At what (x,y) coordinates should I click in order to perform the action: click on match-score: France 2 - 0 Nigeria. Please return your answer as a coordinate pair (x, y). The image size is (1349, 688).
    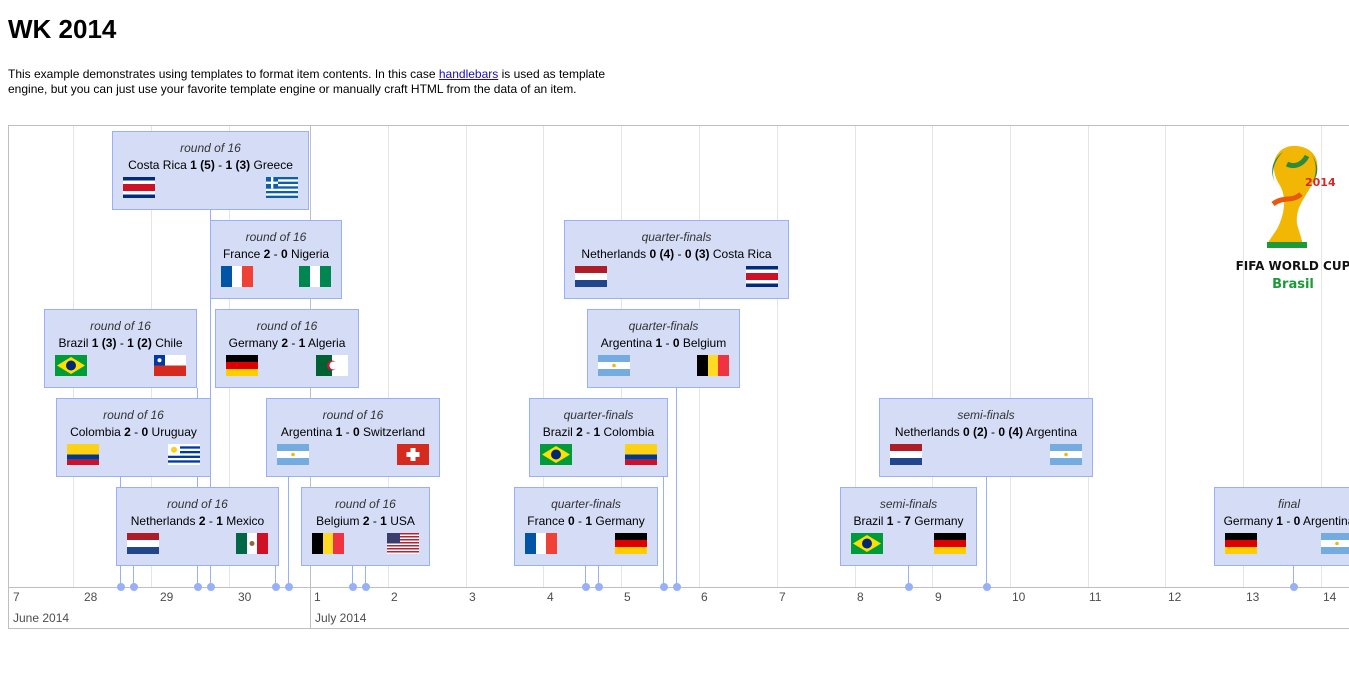
    Looking at the image, I should click on (276, 254).